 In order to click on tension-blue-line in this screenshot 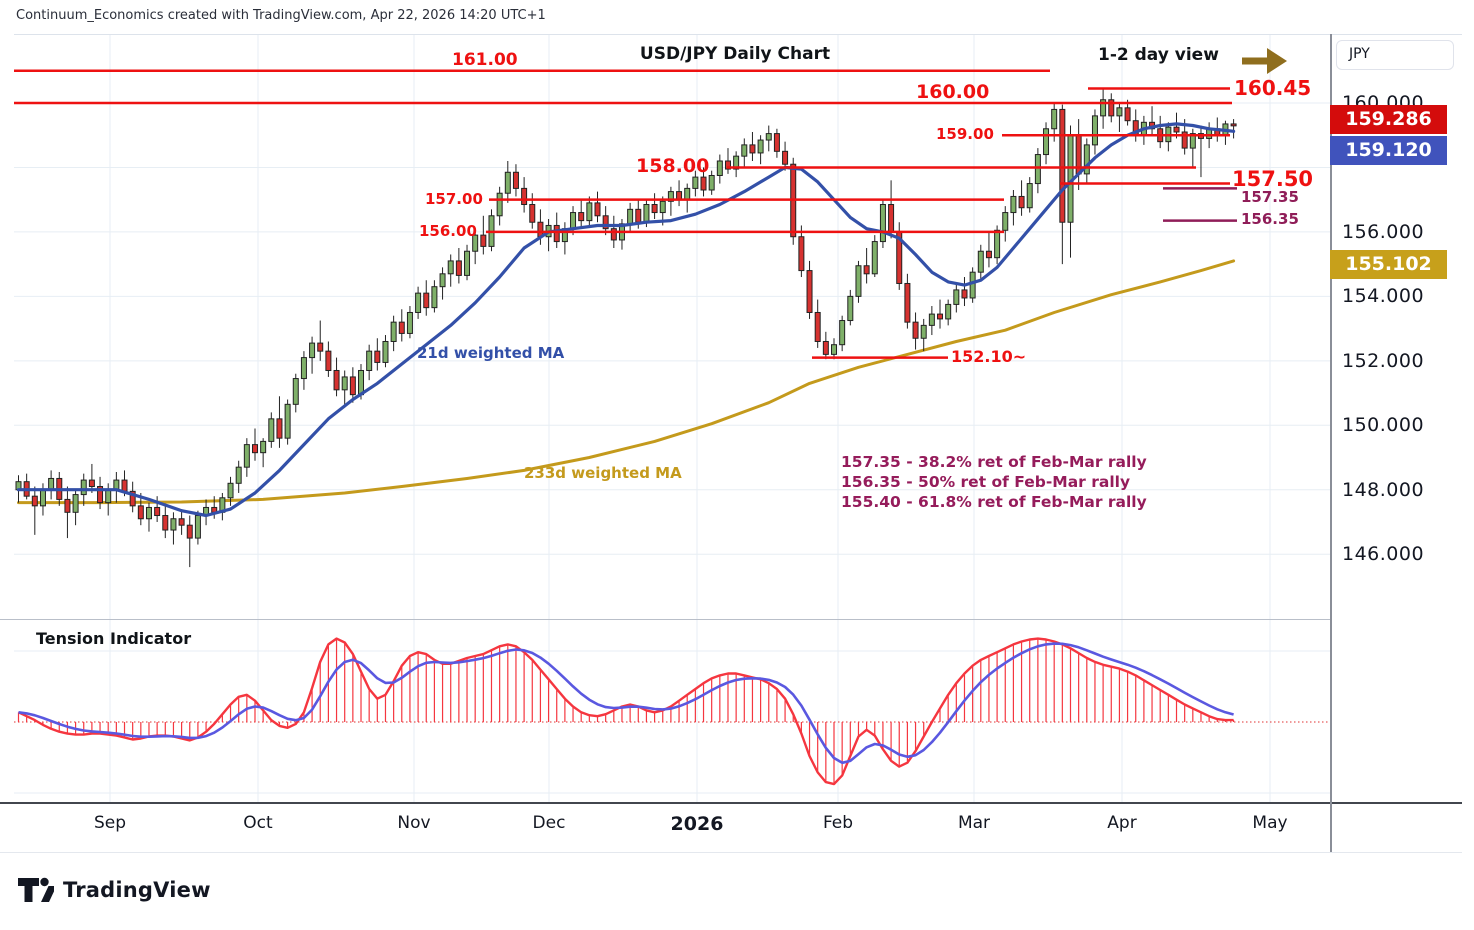, I will do `click(626, 703)`.